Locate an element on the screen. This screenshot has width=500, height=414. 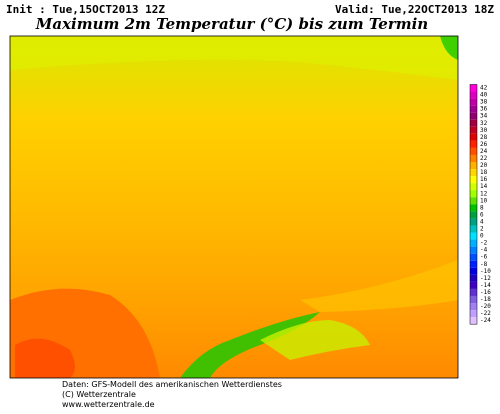
valid-time: Valid: Tue,22OCT2013 18Z is located at coordinates (414, 9).